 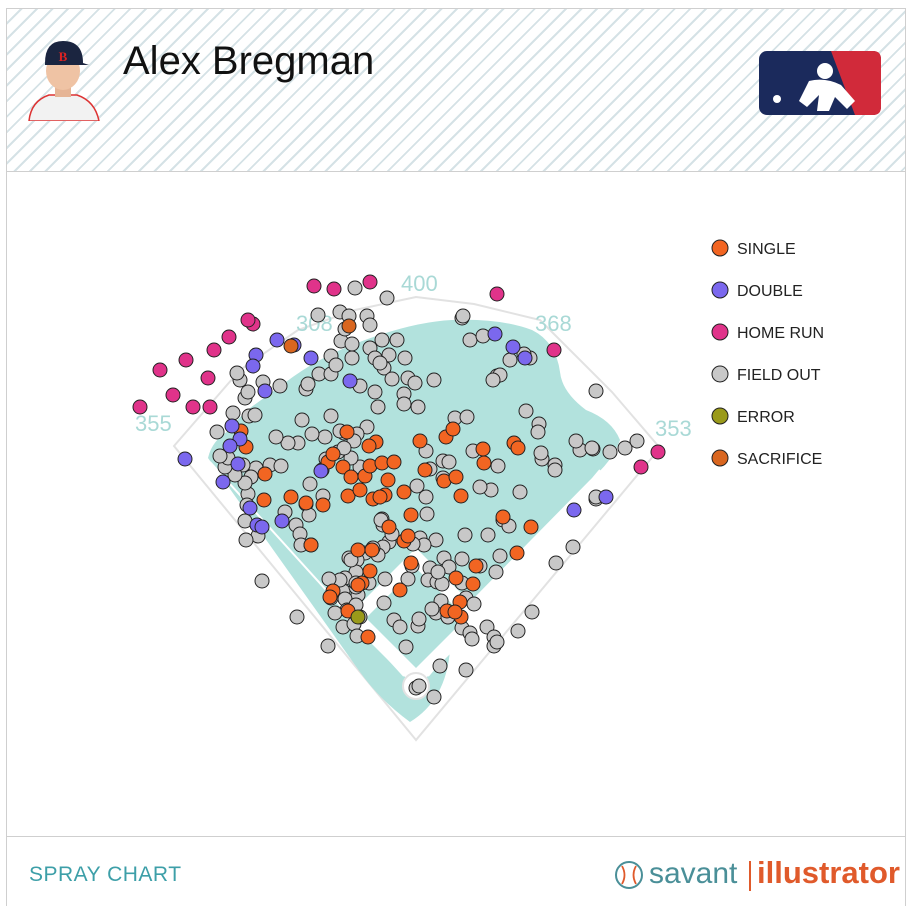 I want to click on savant-illustrator-brand: savant illustrator, so click(x=754, y=874).